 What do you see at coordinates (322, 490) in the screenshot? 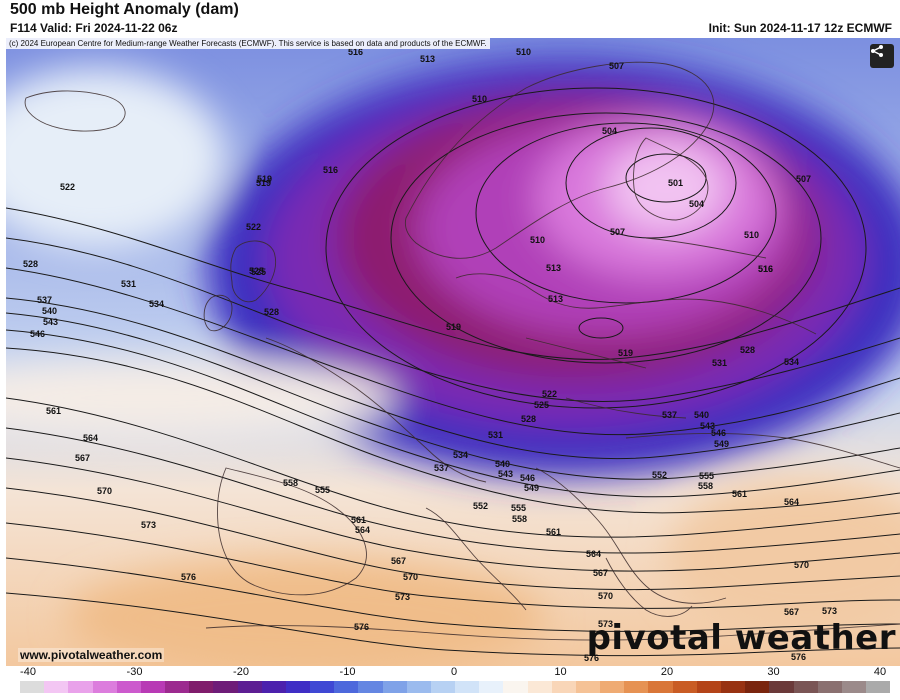
I see `contour-label: 555` at bounding box center [322, 490].